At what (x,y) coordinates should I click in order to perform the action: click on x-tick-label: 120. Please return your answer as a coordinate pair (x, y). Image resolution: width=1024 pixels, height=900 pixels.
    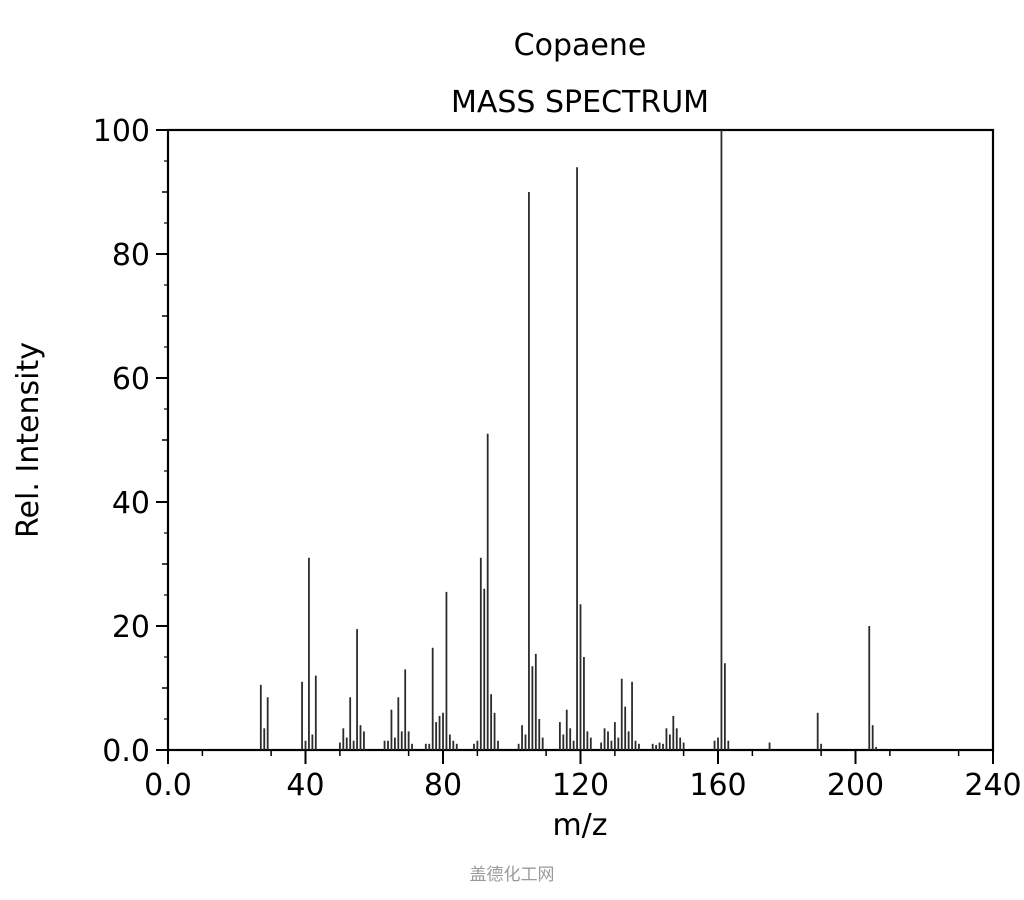
    Looking at the image, I should click on (580, 785).